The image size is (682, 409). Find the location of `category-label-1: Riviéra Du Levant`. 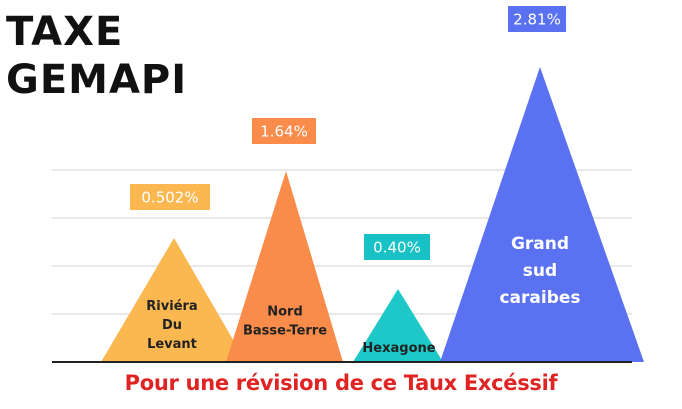

category-label-1: Riviéra Du Levant is located at coordinates (171, 325).